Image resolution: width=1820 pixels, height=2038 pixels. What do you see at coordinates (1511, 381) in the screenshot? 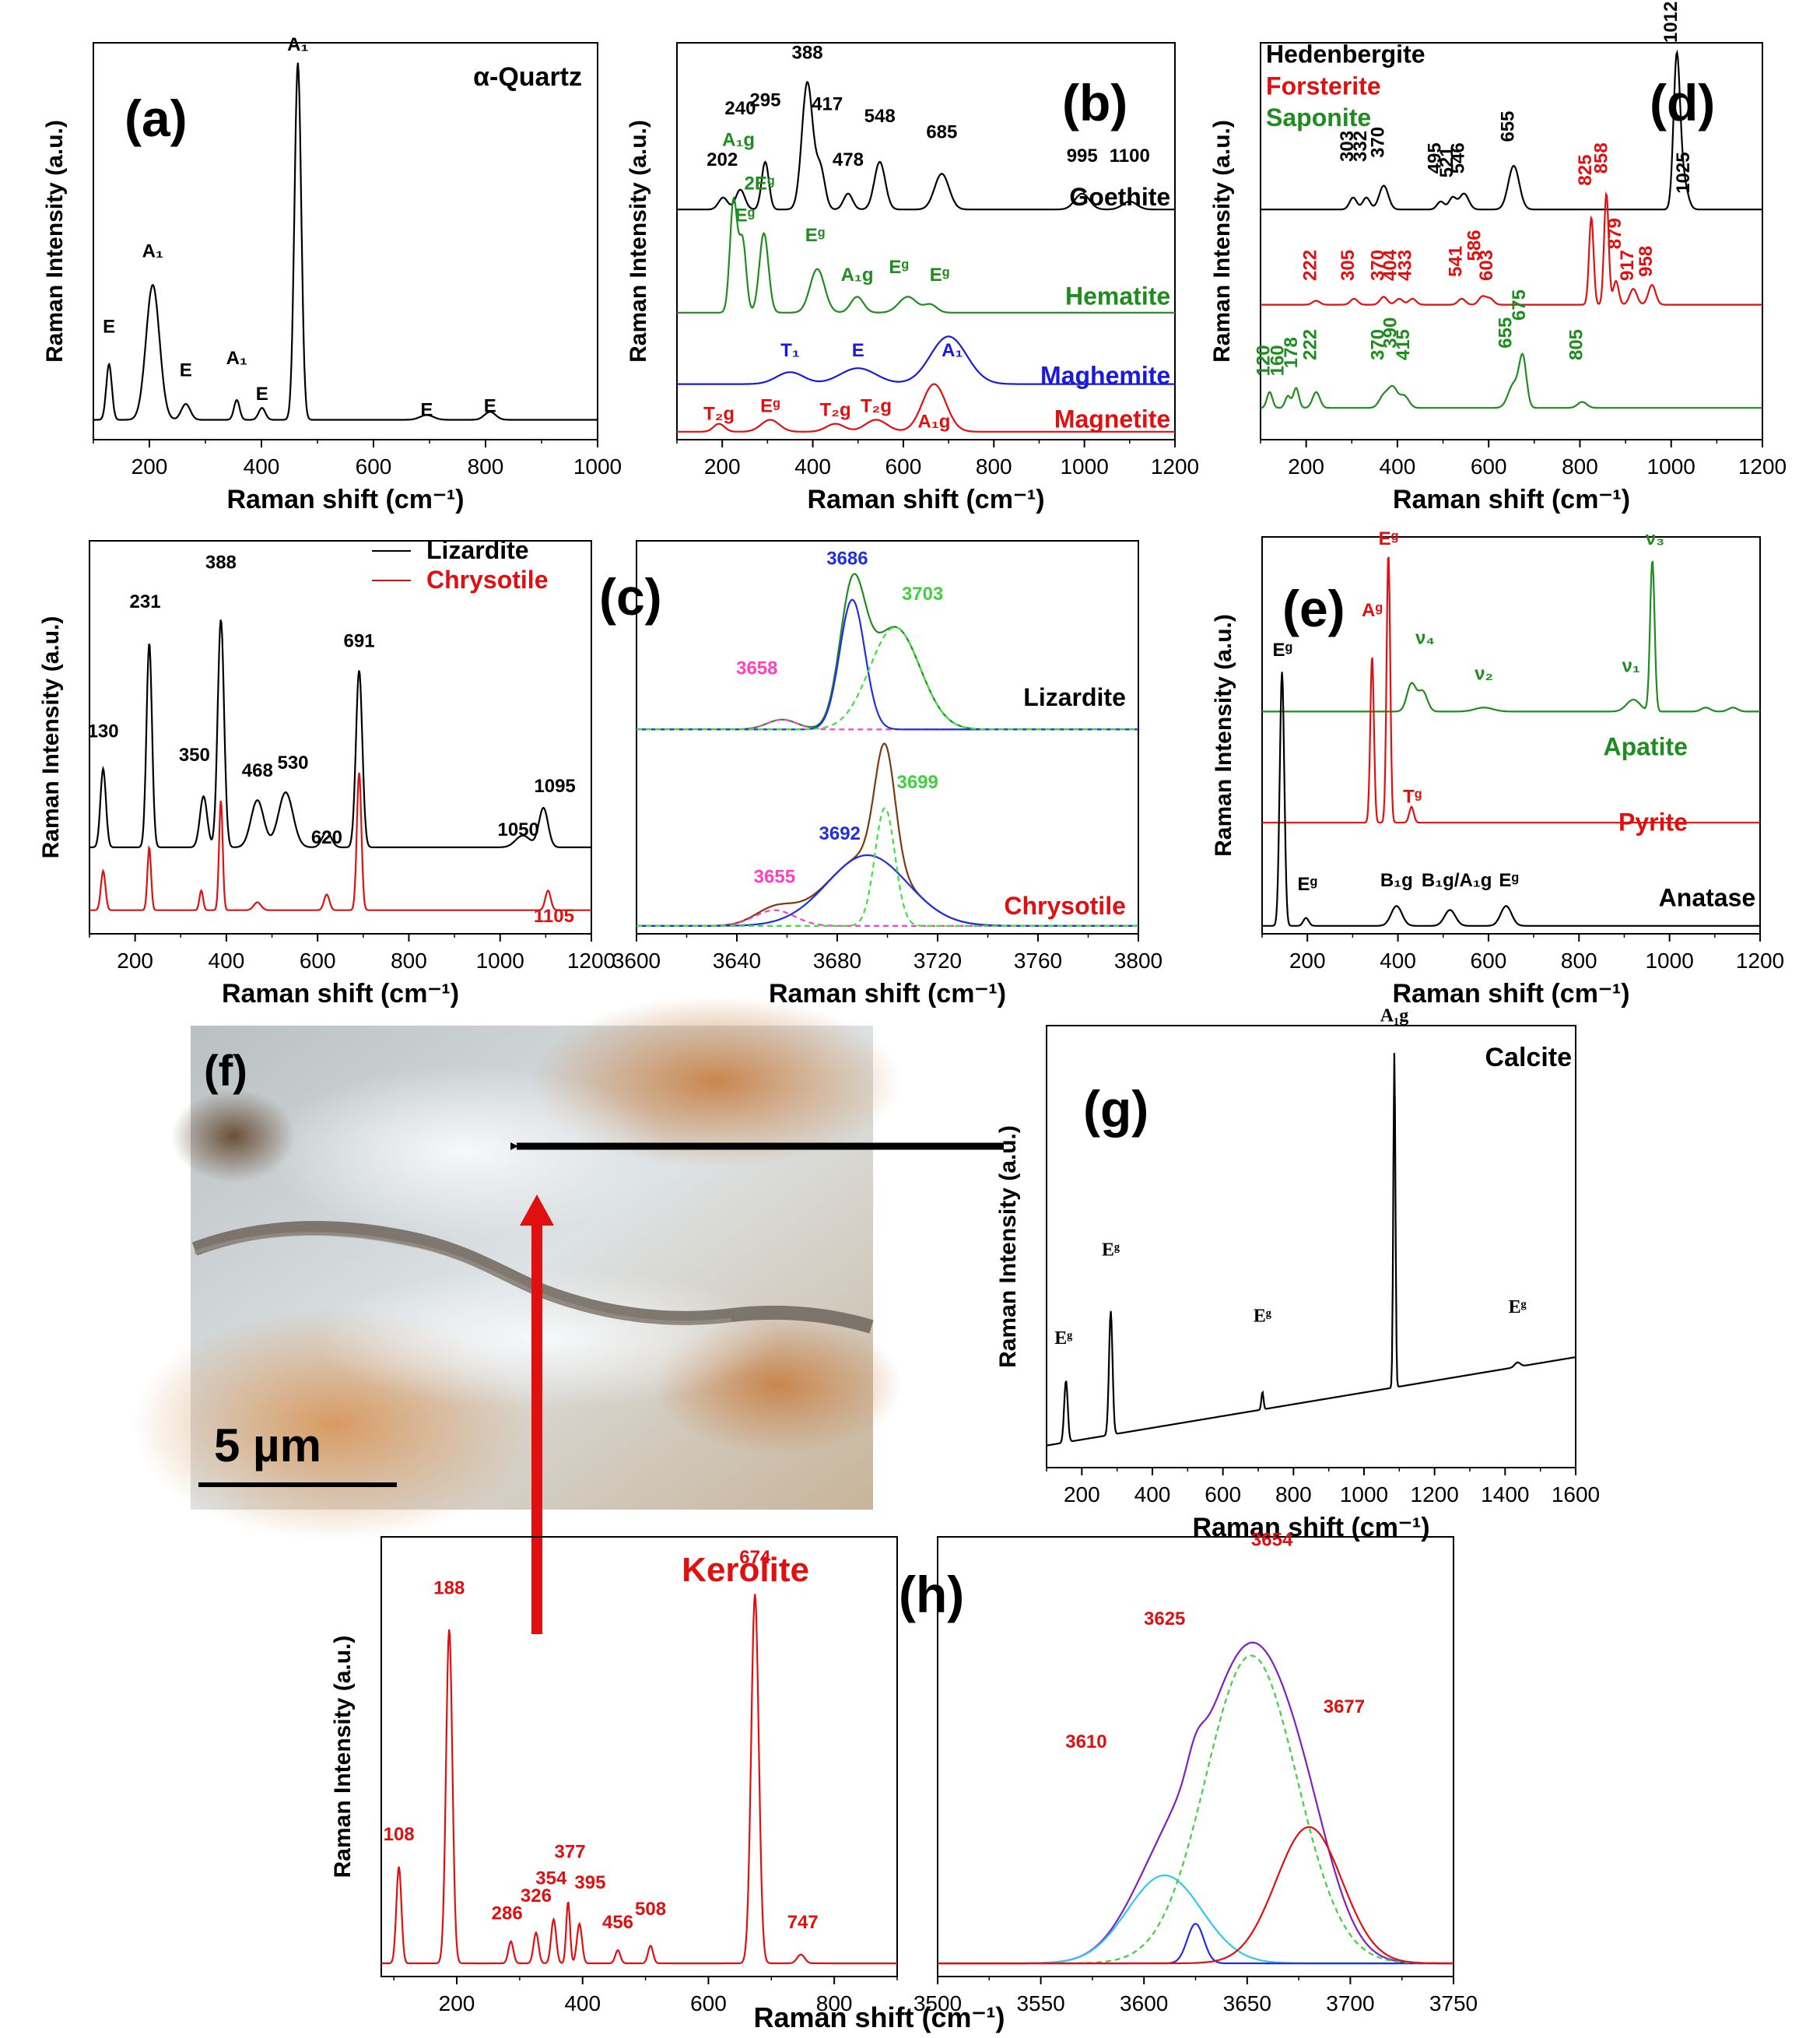
I see `series-line-saponite` at bounding box center [1511, 381].